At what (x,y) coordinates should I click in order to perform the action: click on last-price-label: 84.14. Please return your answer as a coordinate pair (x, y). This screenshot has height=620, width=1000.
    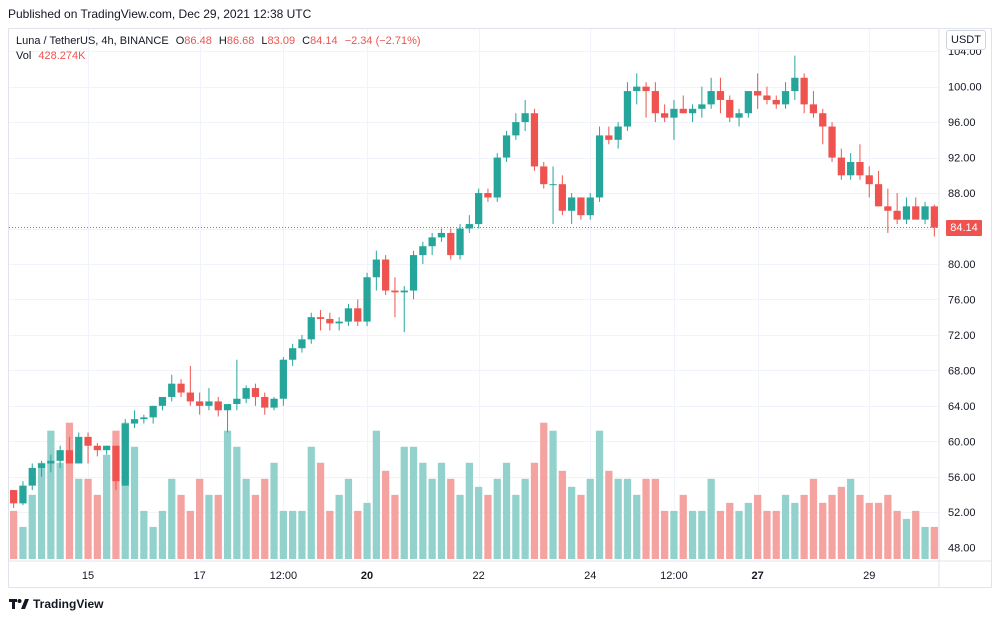
    Looking at the image, I should click on (964, 227).